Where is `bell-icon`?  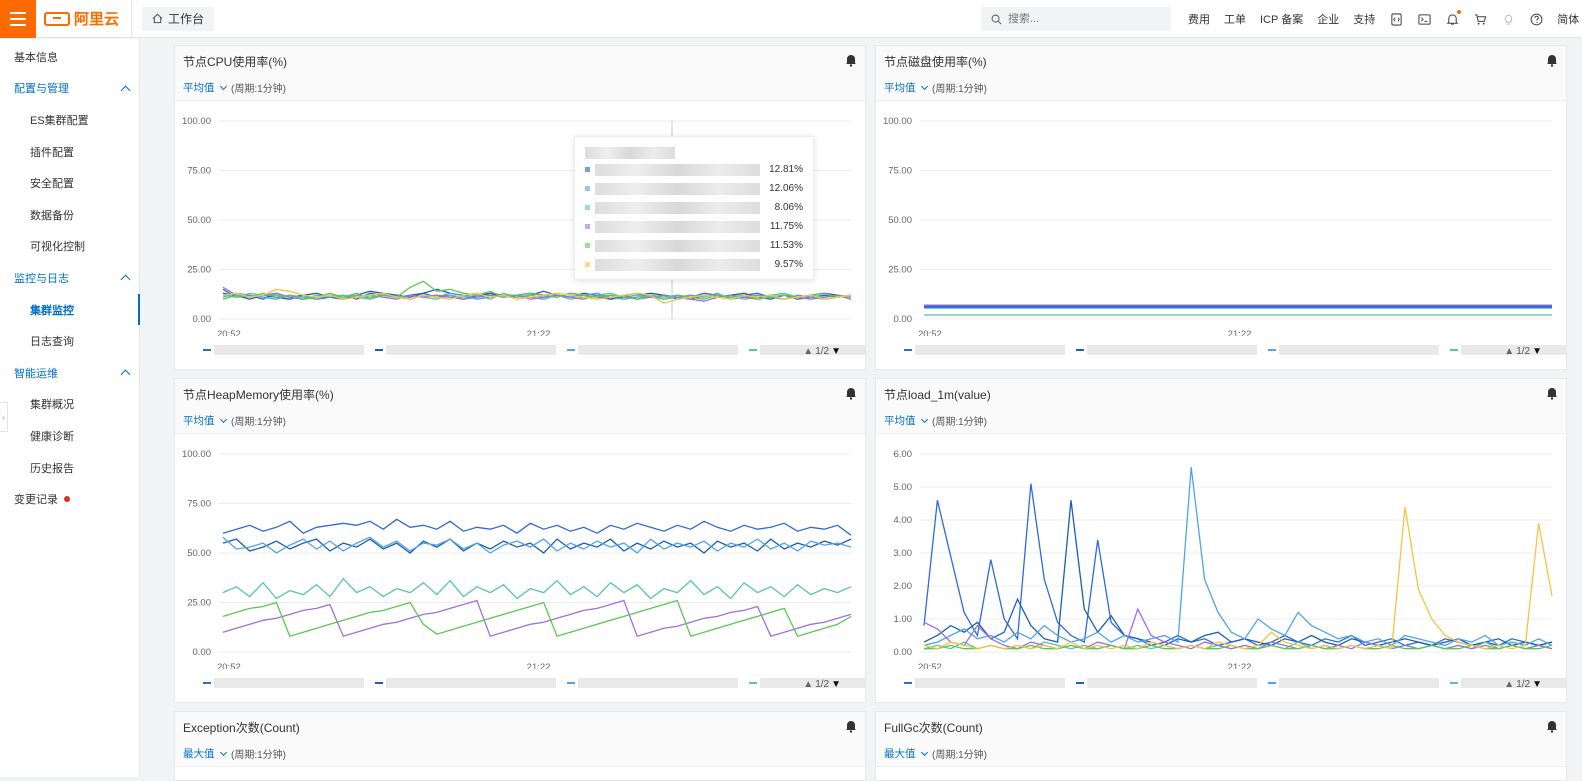
bell-icon is located at coordinates (1453, 18).